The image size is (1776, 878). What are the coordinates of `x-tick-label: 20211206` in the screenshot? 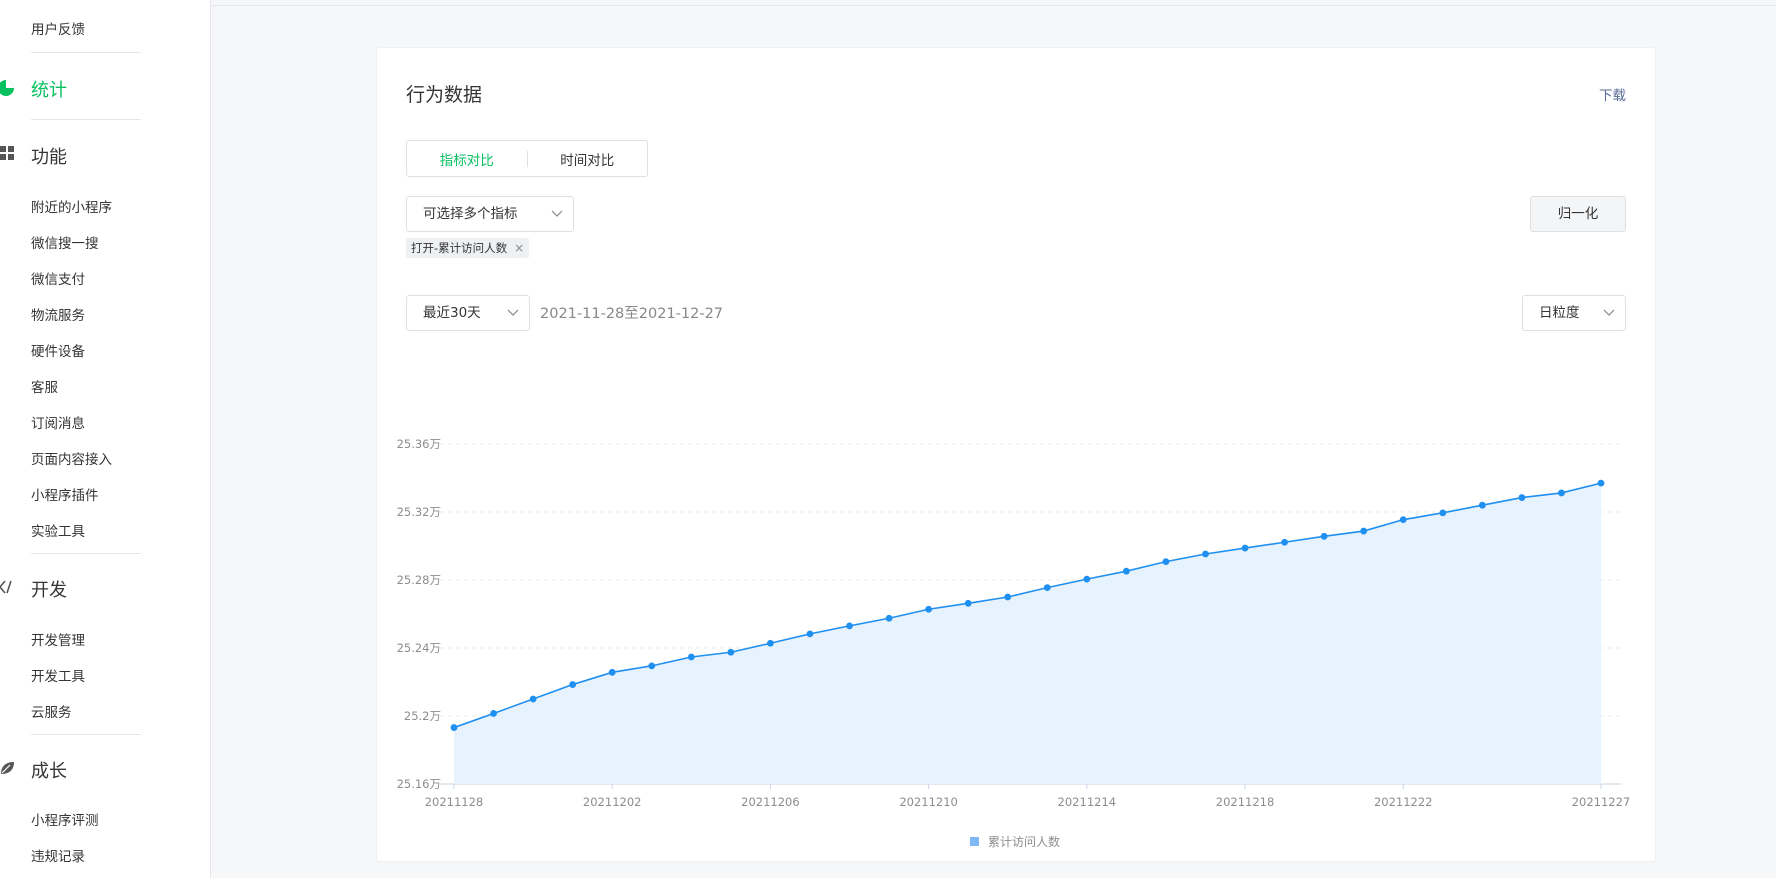 It's located at (770, 802).